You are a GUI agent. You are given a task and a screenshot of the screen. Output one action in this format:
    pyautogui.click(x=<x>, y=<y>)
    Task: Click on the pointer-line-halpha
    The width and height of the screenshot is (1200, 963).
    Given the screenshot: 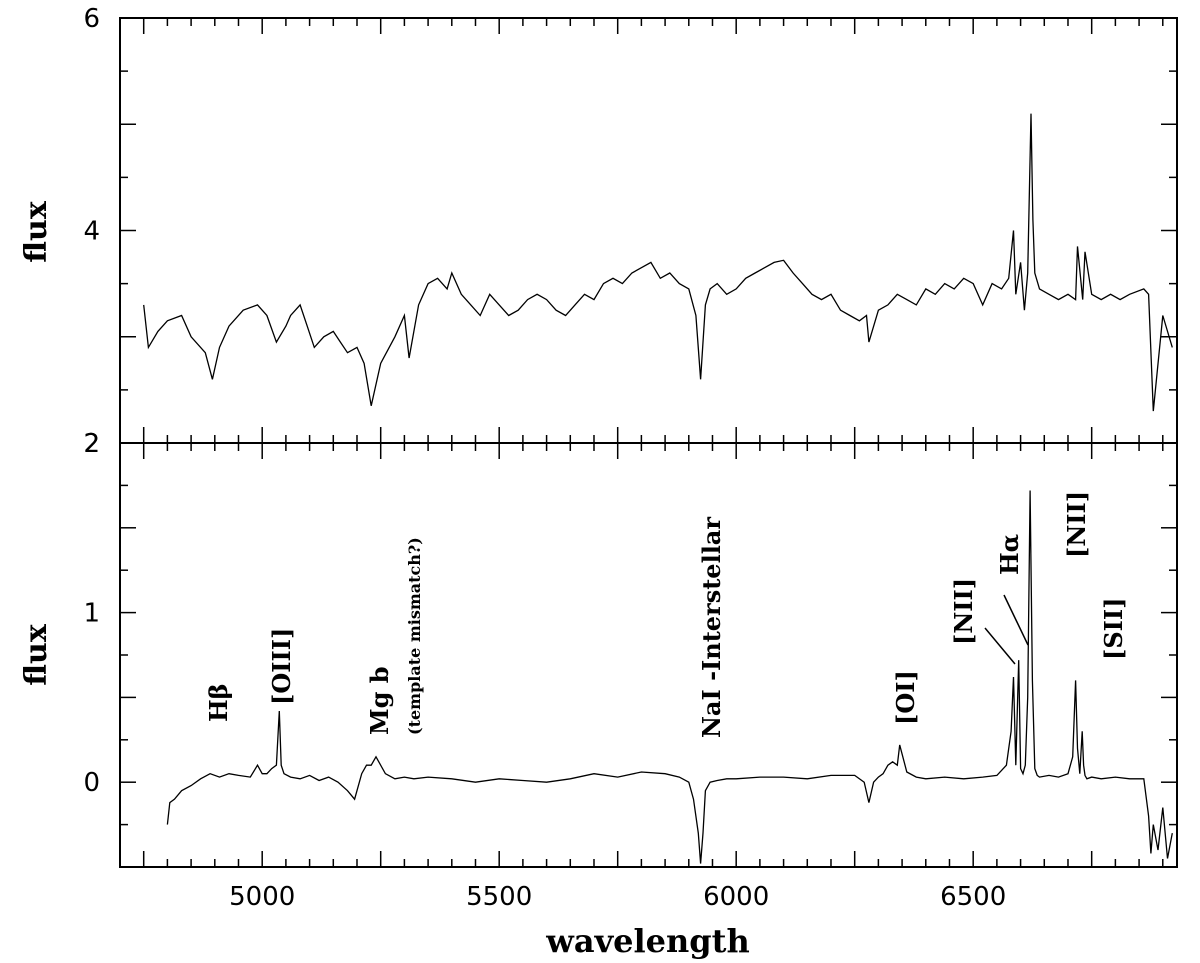 What is the action you would take?
    pyautogui.click(x=1016, y=620)
    